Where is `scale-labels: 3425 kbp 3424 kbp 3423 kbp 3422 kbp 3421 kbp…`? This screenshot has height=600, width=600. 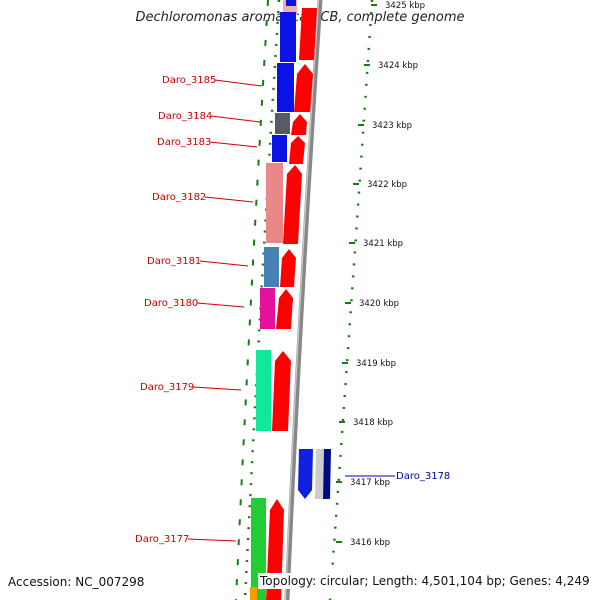 scale-labels: 3425 kbp 3424 kbp 3423 kbp 3422 kbp 3421 kbp… is located at coordinates (380, 274).